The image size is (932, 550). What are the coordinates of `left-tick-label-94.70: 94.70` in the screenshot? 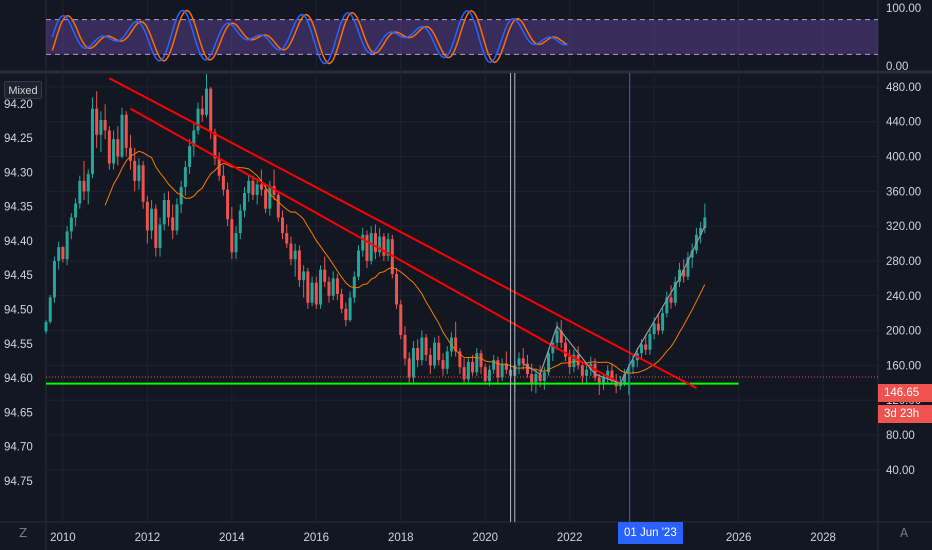 It's located at (18, 448).